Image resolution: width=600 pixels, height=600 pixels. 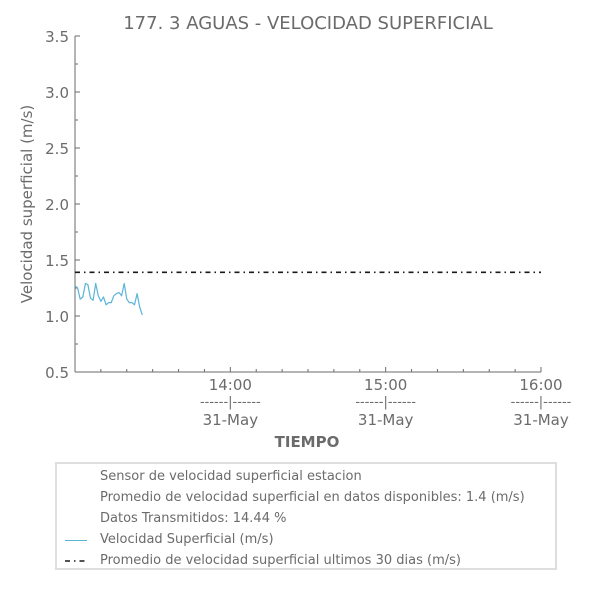 What do you see at coordinates (57, 149) in the screenshot?
I see `y-tick-label: 2.5` at bounding box center [57, 149].